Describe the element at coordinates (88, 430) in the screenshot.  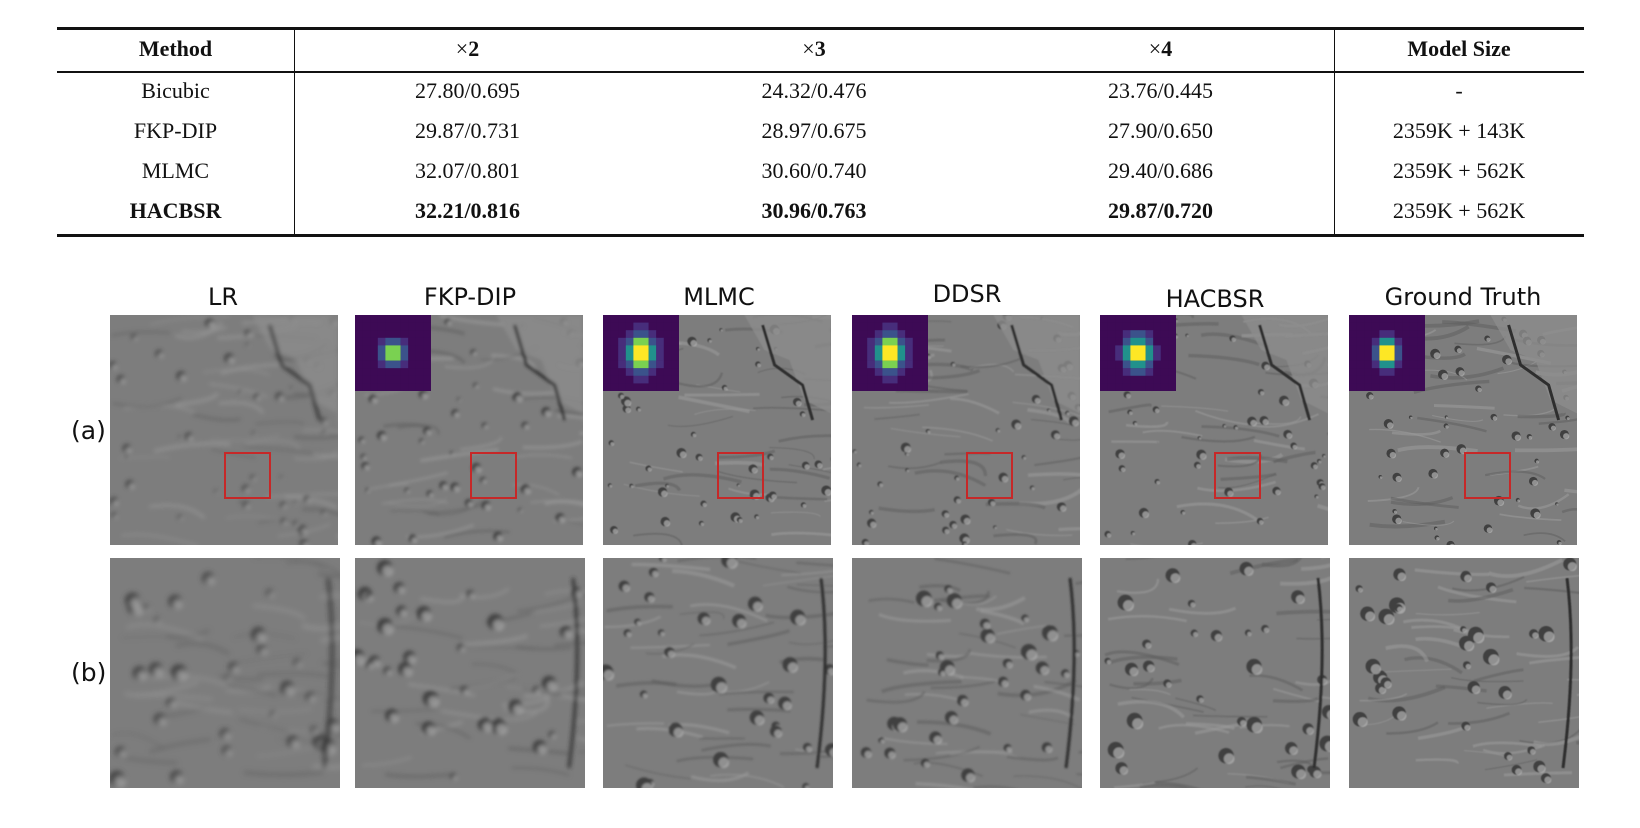
I see `row-label-a: (a)` at that location.